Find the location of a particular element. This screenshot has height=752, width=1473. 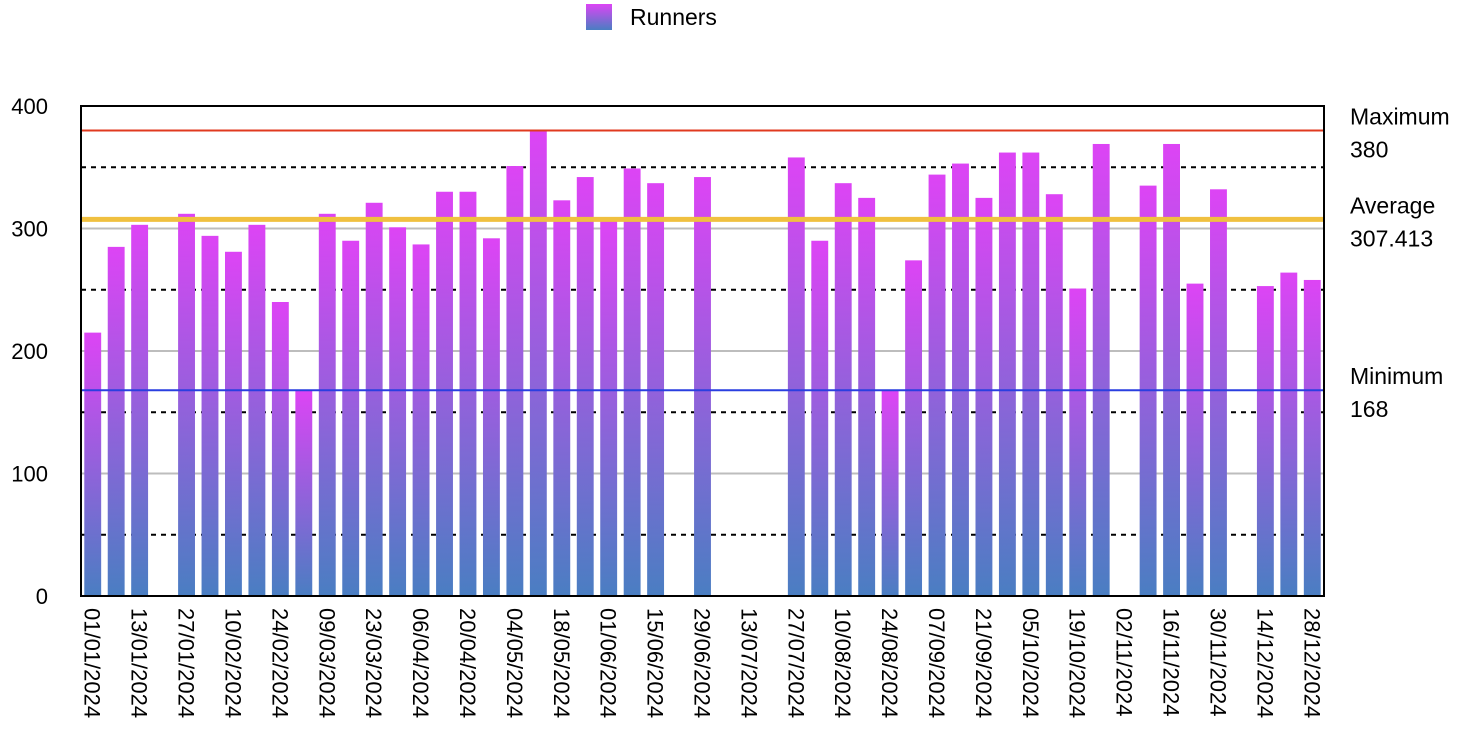

bar-27-01-2024 is located at coordinates (186, 405).